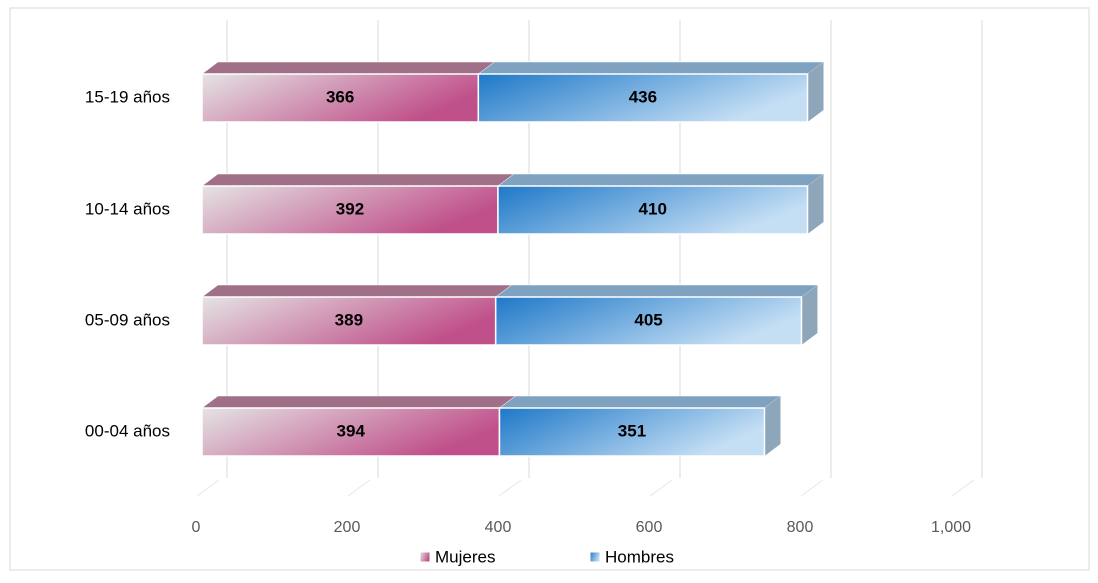  What do you see at coordinates (127, 319) in the screenshot?
I see `y-tick-label: 05-09 años` at bounding box center [127, 319].